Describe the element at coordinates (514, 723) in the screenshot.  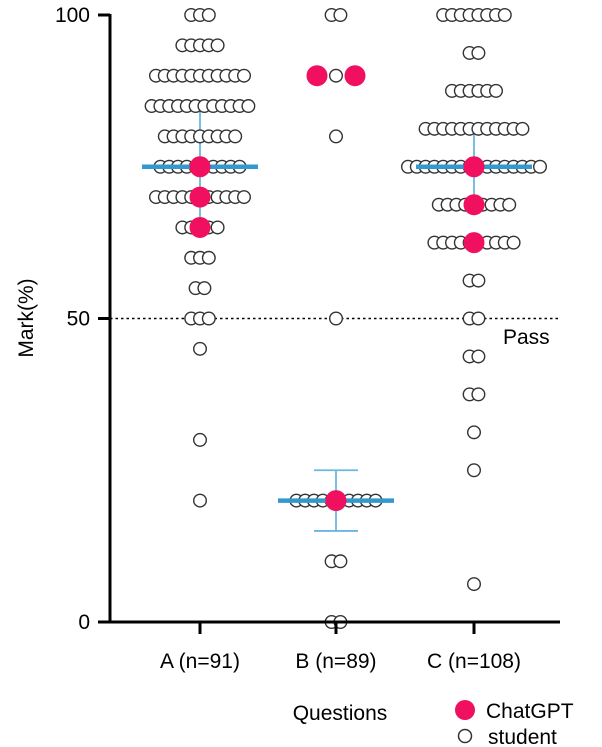
I see `legend: ChatGPT student` at that location.